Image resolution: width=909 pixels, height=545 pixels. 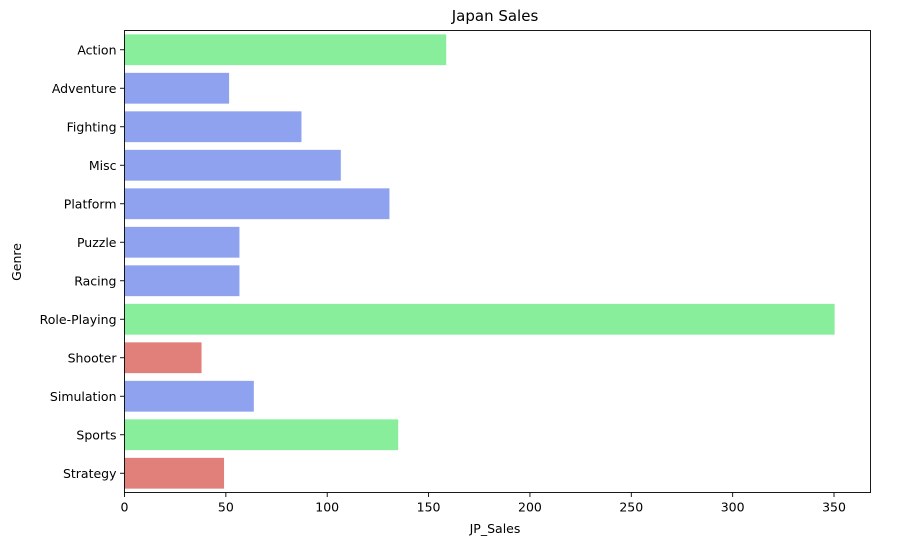 I want to click on y-tick-label: Role-Playing, so click(x=78, y=319).